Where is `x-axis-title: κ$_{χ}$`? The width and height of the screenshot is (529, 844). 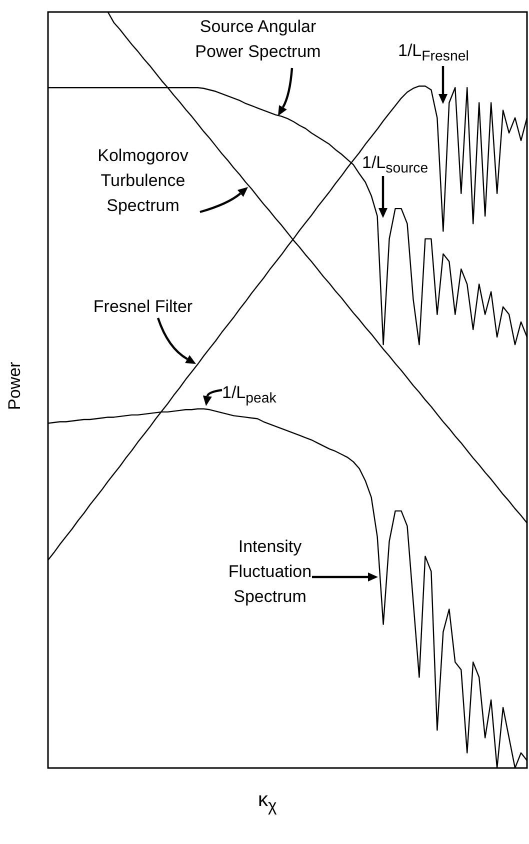
x-axis-title: κ$_{χ}$ is located at coordinates (267, 802).